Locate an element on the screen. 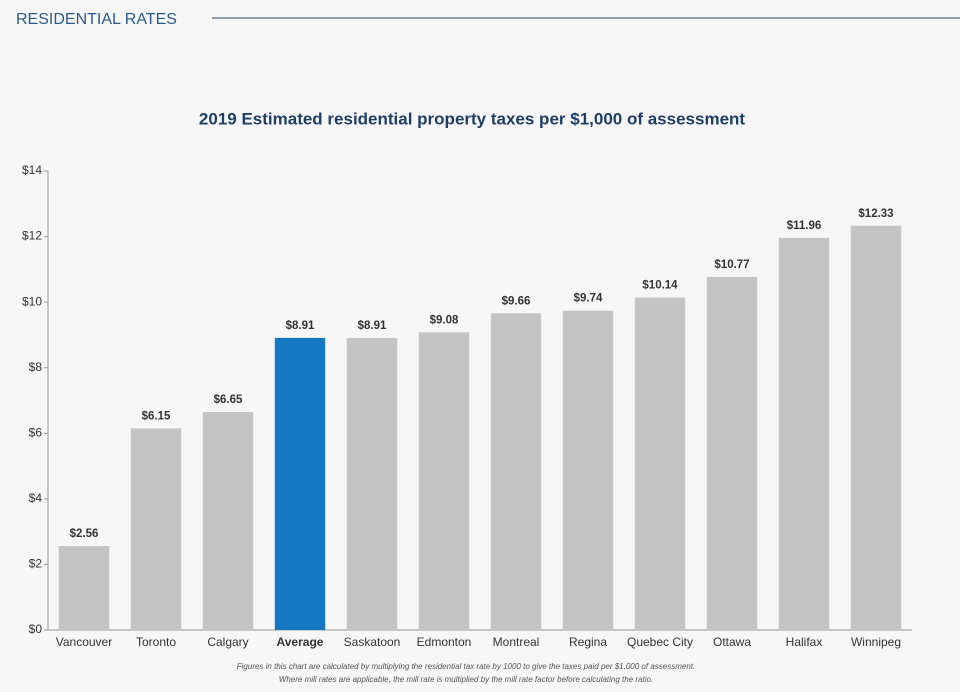  x-tick-label: Average is located at coordinates (300, 642).